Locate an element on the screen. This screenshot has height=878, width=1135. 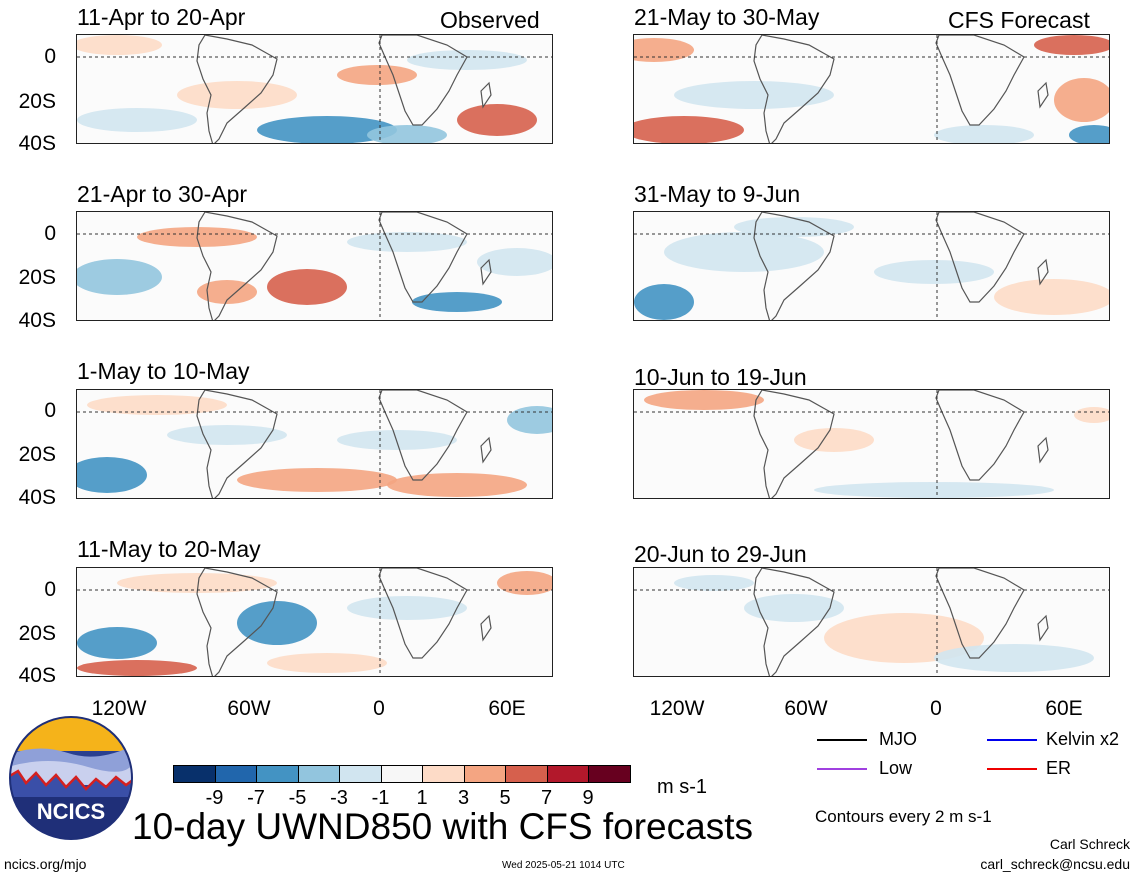
colorbar-tick-label: 1 is located at coordinates (422, 798).